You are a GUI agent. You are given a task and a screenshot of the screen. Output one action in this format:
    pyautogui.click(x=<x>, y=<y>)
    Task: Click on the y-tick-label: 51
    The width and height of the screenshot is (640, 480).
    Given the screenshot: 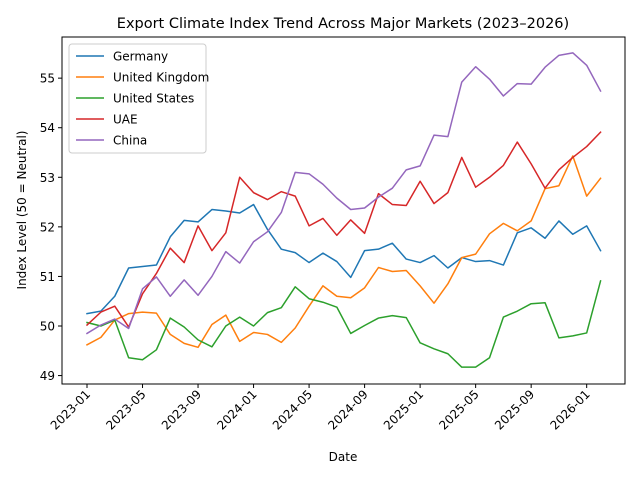 What is the action you would take?
    pyautogui.click(x=47, y=277)
    